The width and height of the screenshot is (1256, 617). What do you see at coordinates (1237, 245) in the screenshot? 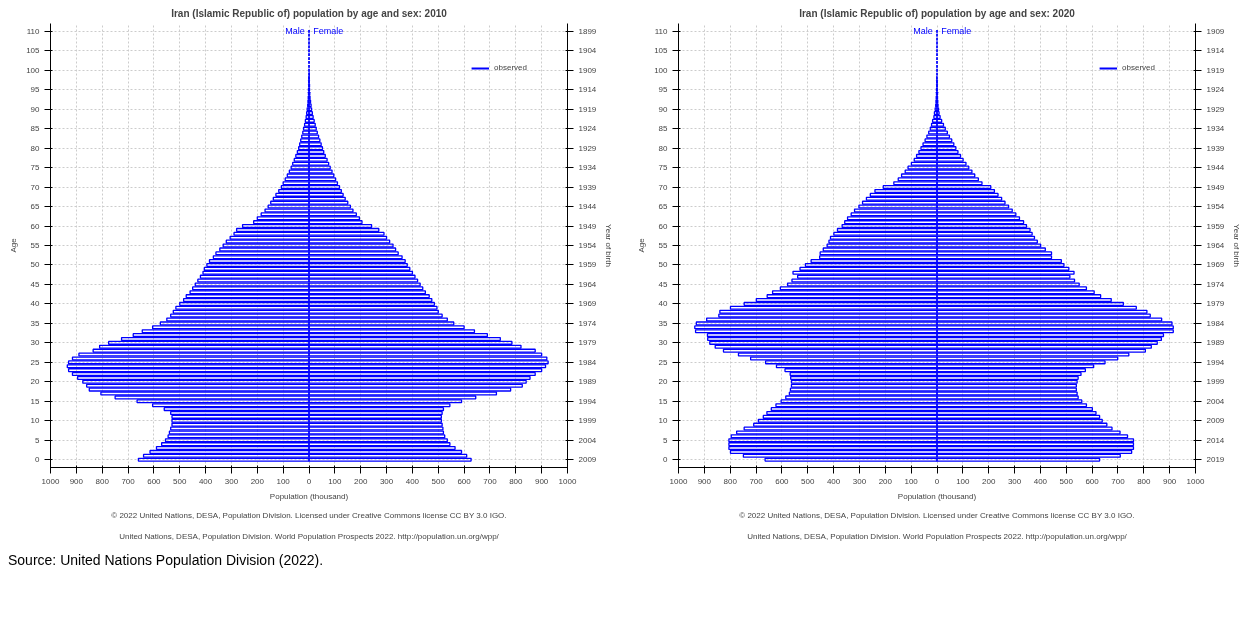
I see `y2-axis-title: Year of birth` at bounding box center [1237, 245].